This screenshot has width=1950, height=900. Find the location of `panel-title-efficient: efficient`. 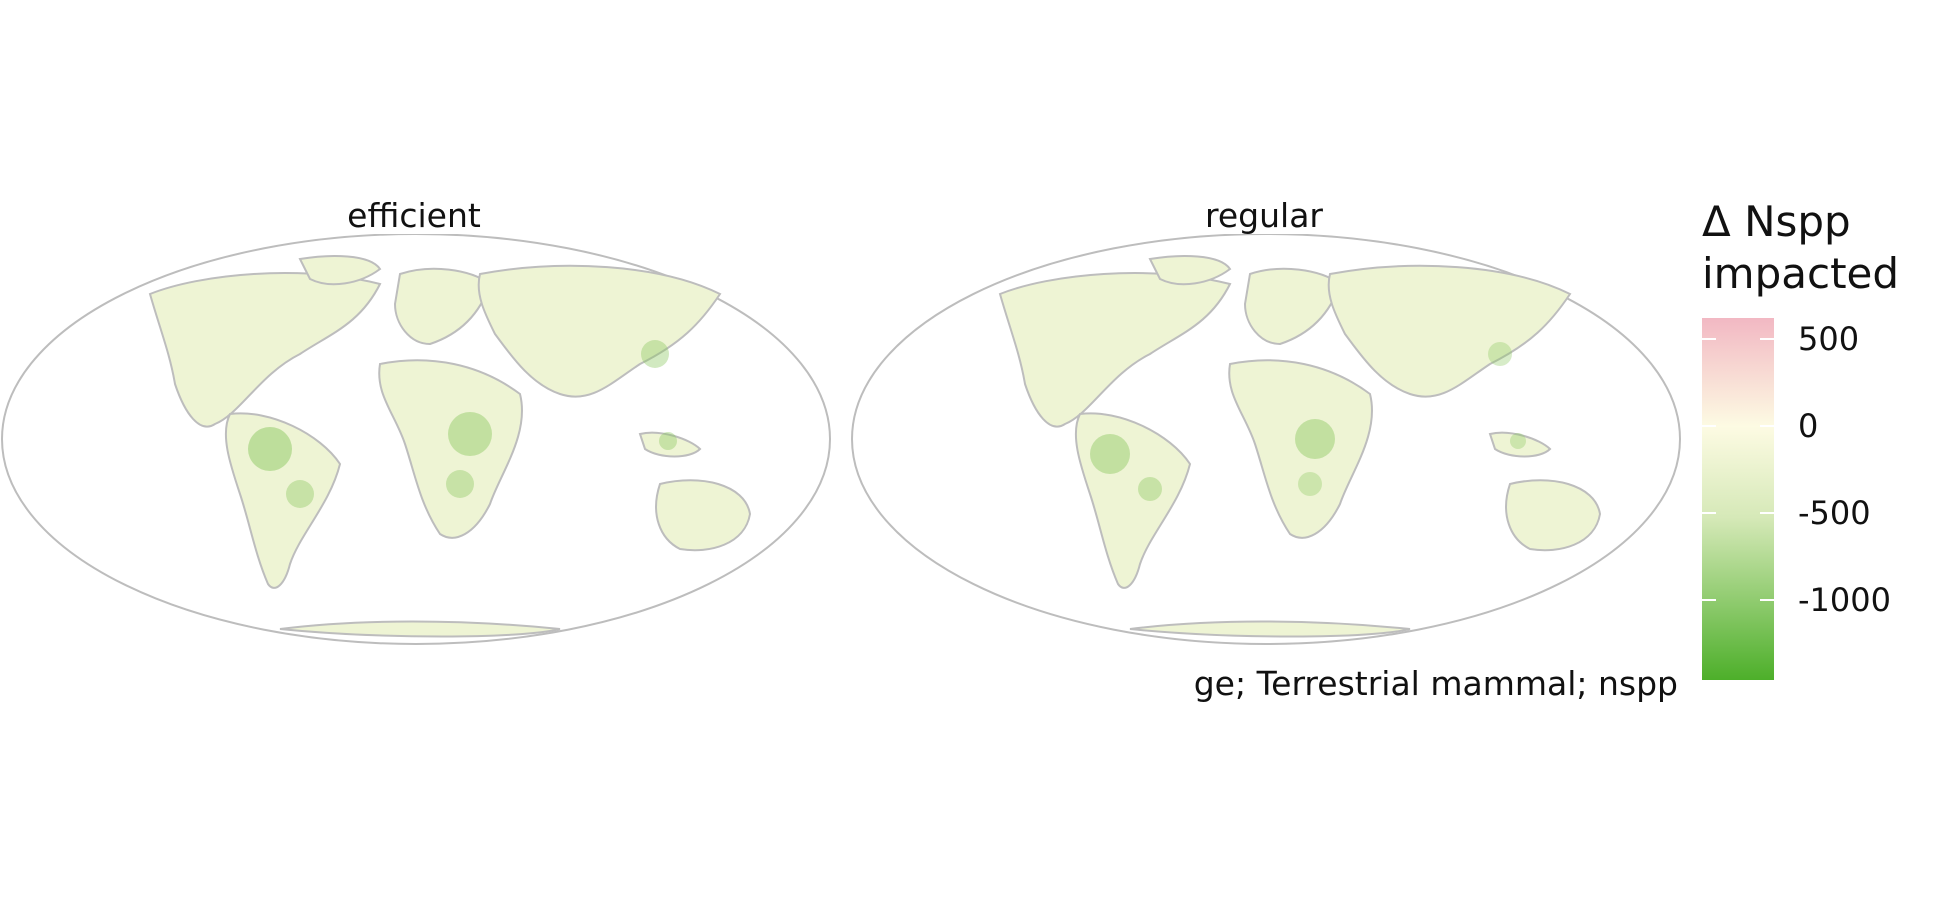

panel-title-efficient: efficient is located at coordinates (414, 215).